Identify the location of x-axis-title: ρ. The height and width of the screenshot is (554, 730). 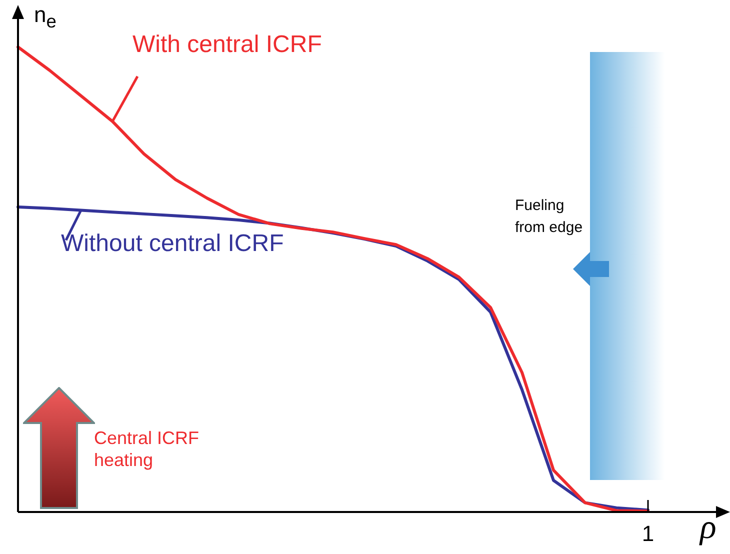
(708, 527).